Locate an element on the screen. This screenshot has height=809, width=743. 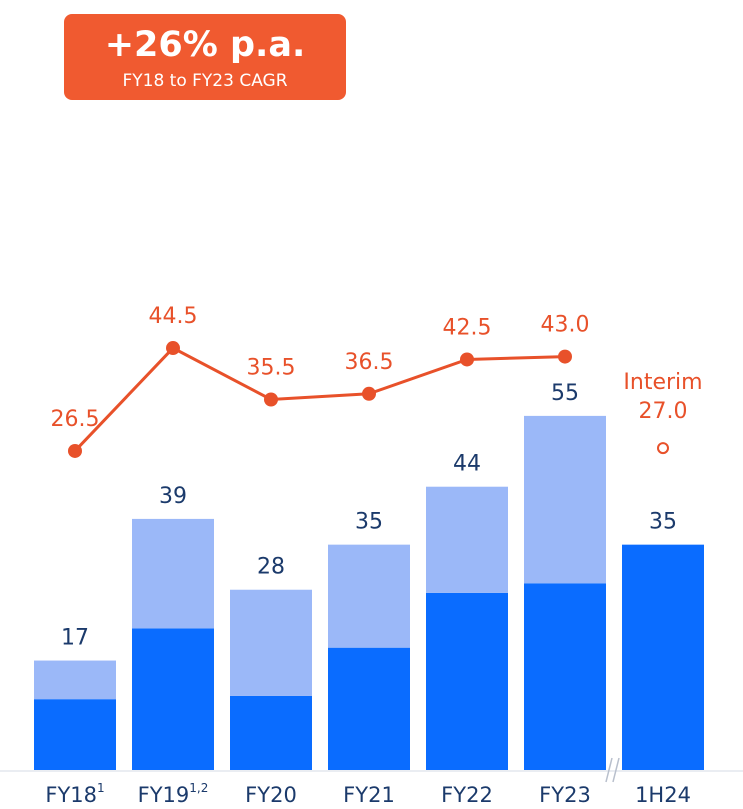
cagr-headline: +26% p.a. is located at coordinates (205, 45).